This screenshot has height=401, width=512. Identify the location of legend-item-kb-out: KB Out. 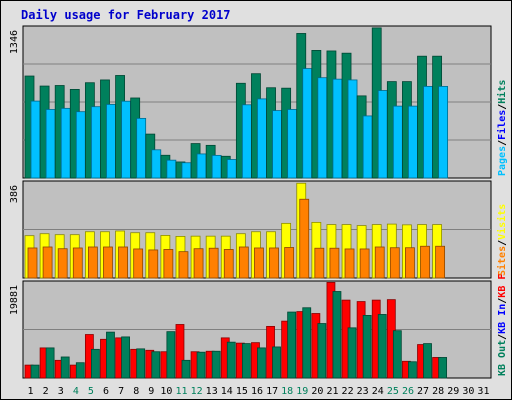
(502, 358).